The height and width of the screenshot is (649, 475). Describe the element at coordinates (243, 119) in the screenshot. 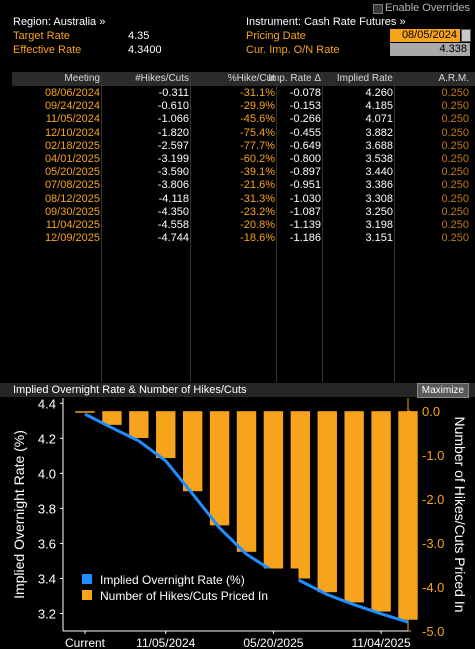

I see `table-row: 11/05/2024 -1.066 -45.6% -0.266 4.071 0.250` at that location.